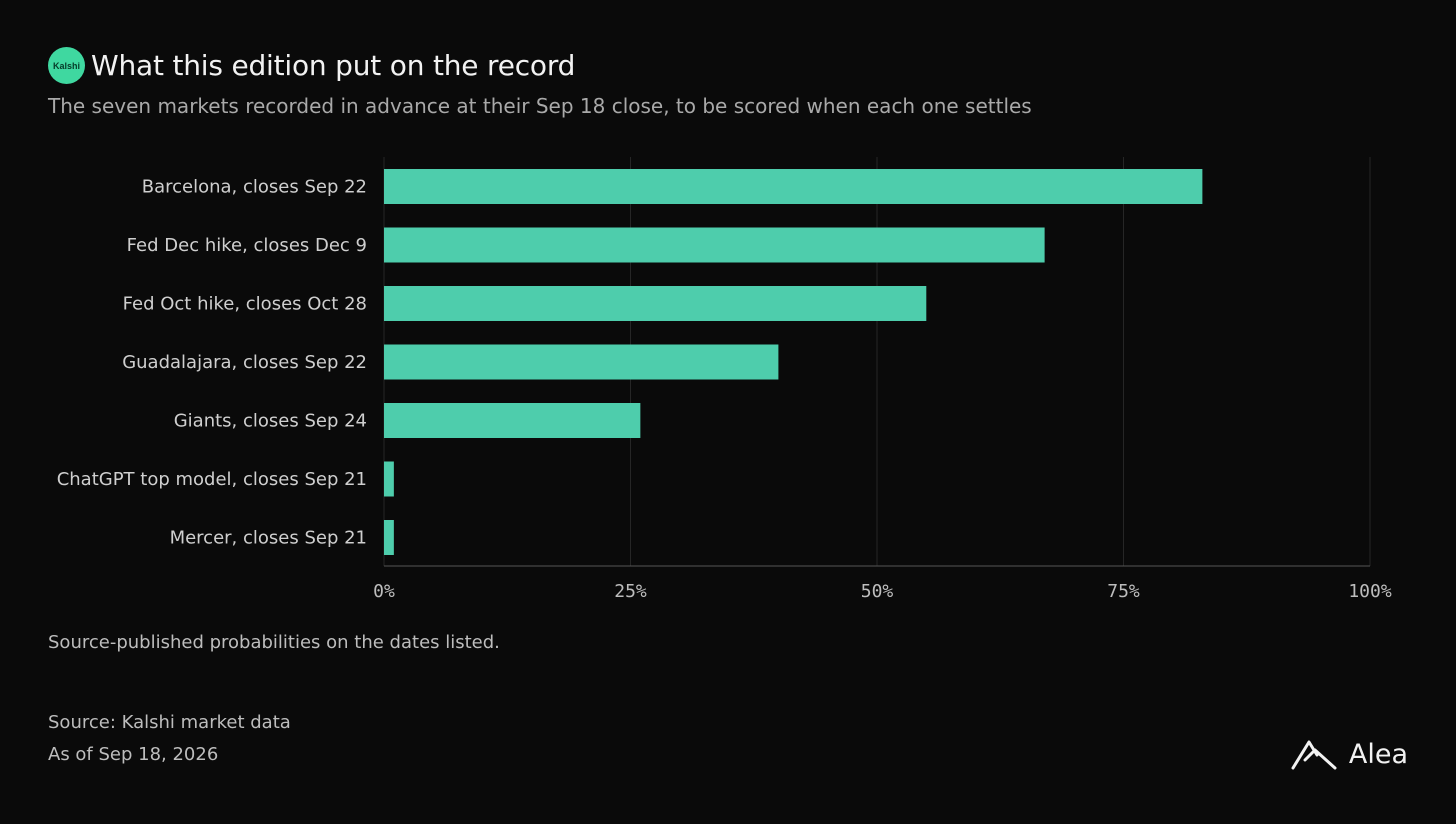  I want to click on alea-brand: Alea, so click(1349, 754).